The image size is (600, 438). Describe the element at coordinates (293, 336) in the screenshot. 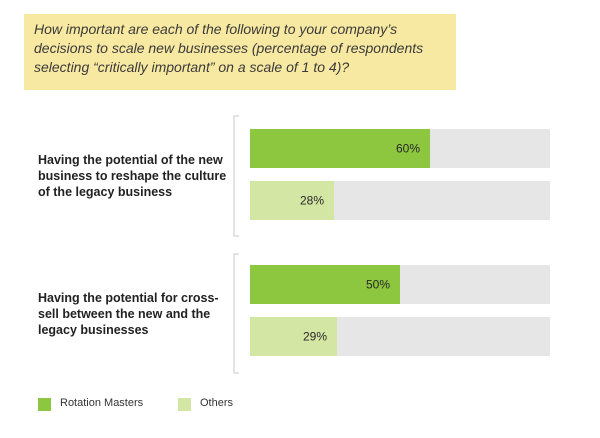

I see `bar-1-others` at that location.